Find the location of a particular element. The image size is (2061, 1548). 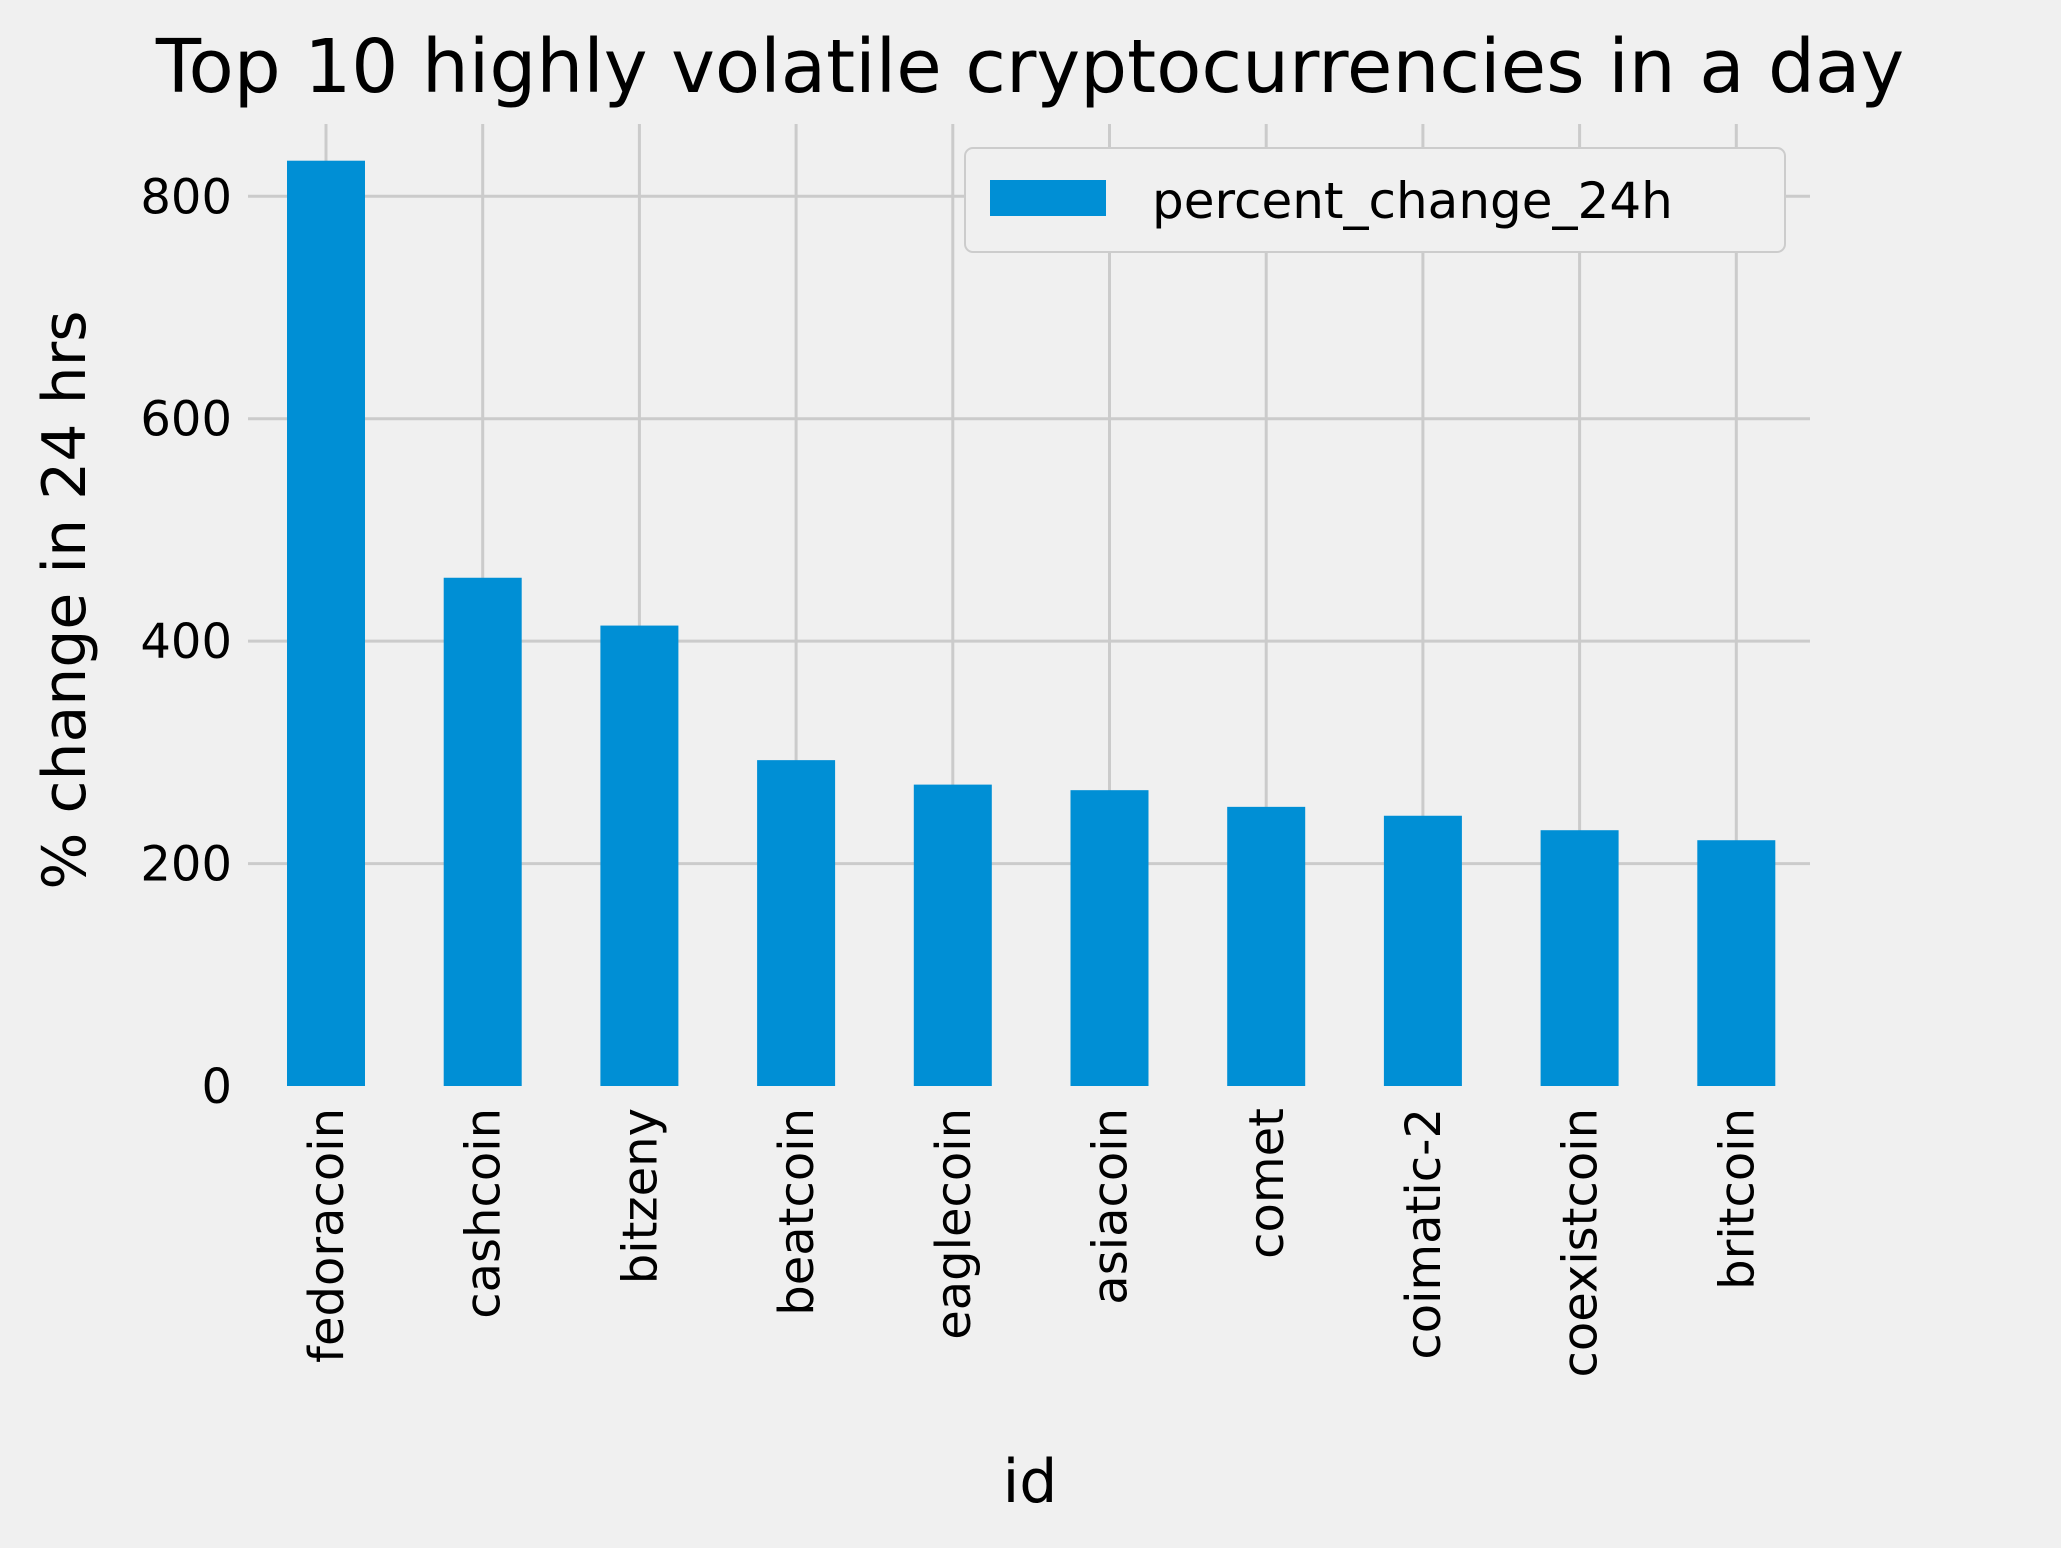

bar-bitzeny is located at coordinates (639, 855).